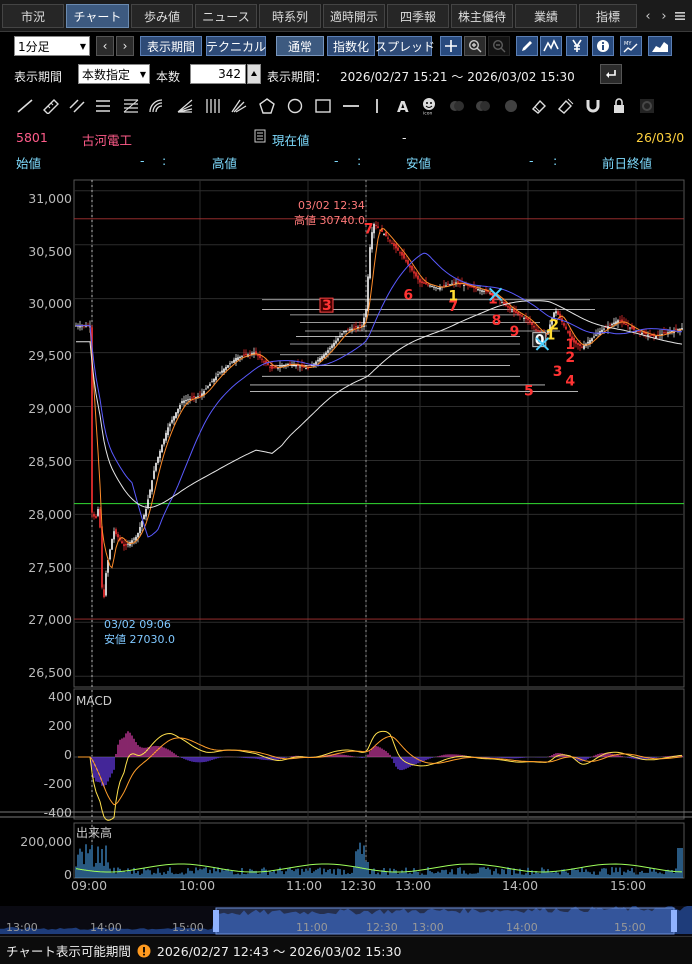 This screenshot has height=964, width=692. I want to click on next-button: ›, so click(125, 46).